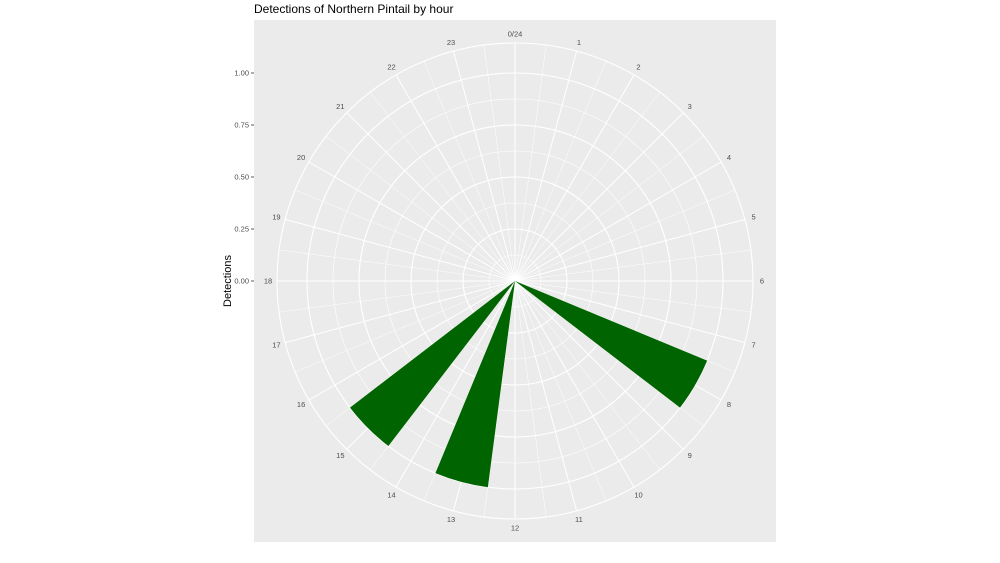 The image size is (1000, 563). I want to click on hour-label: 14, so click(391, 494).